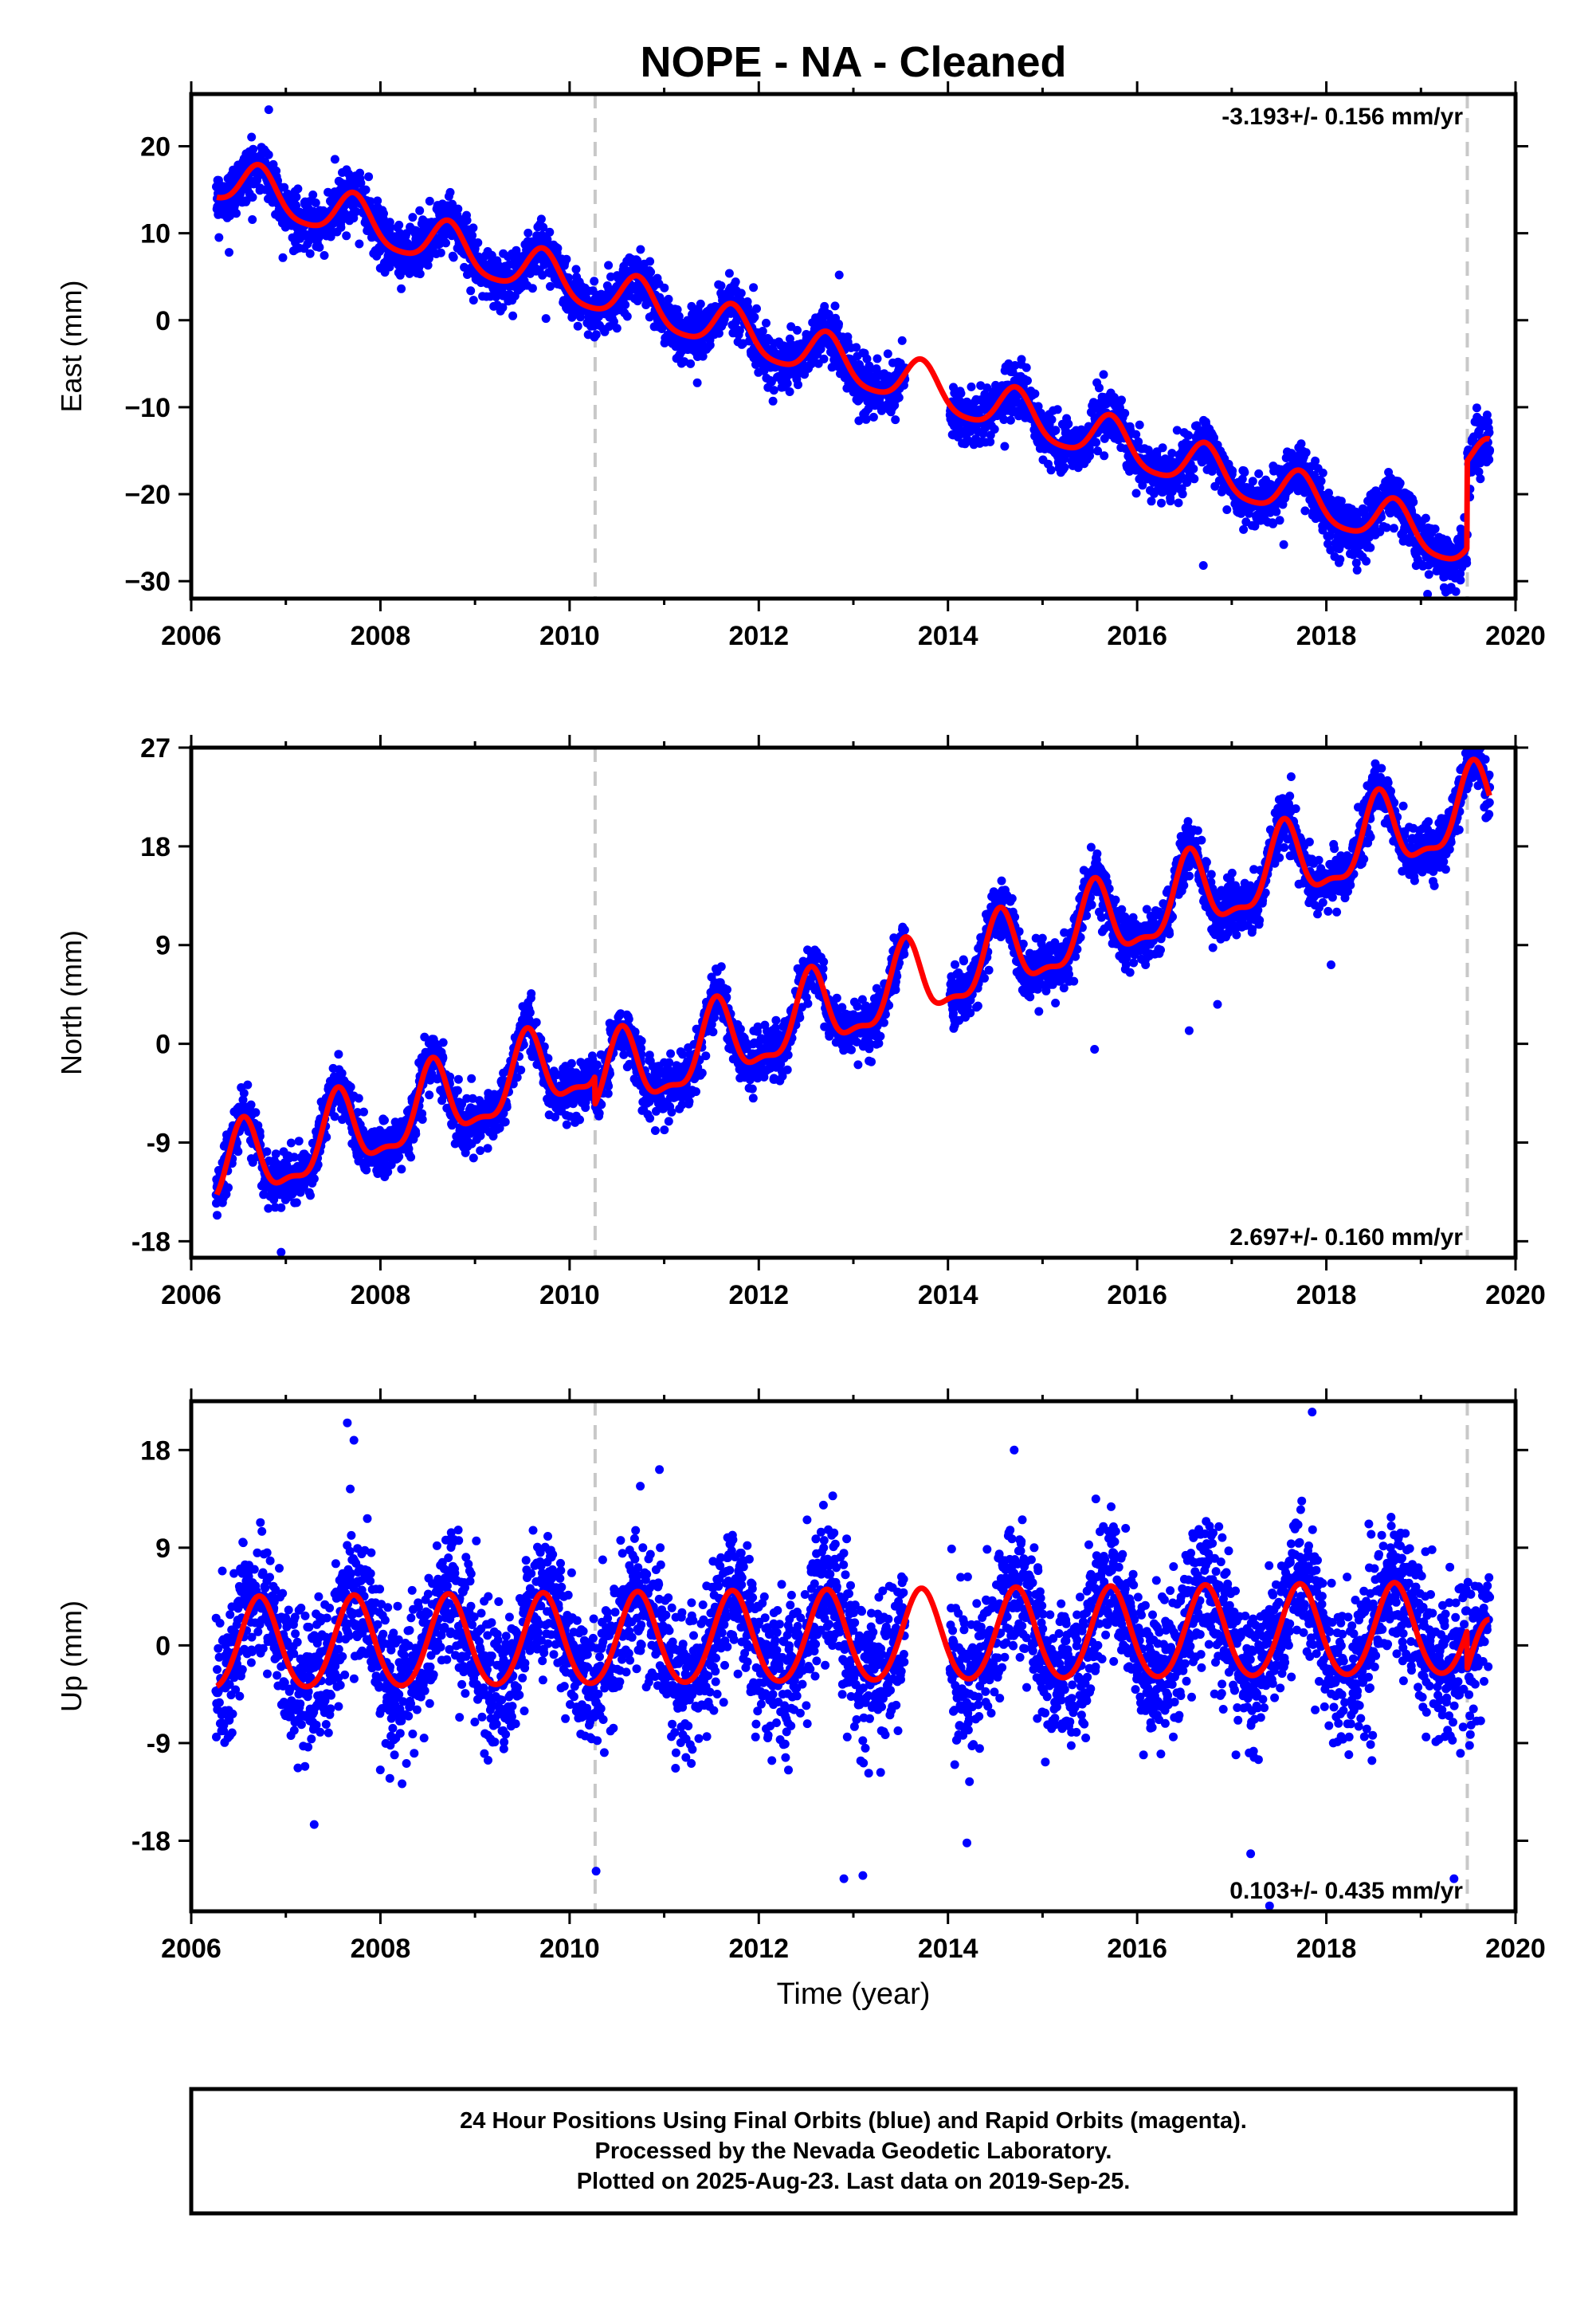 This screenshot has width=1596, height=2313. I want to click on y-tick-label: 0, so click(163, 321).